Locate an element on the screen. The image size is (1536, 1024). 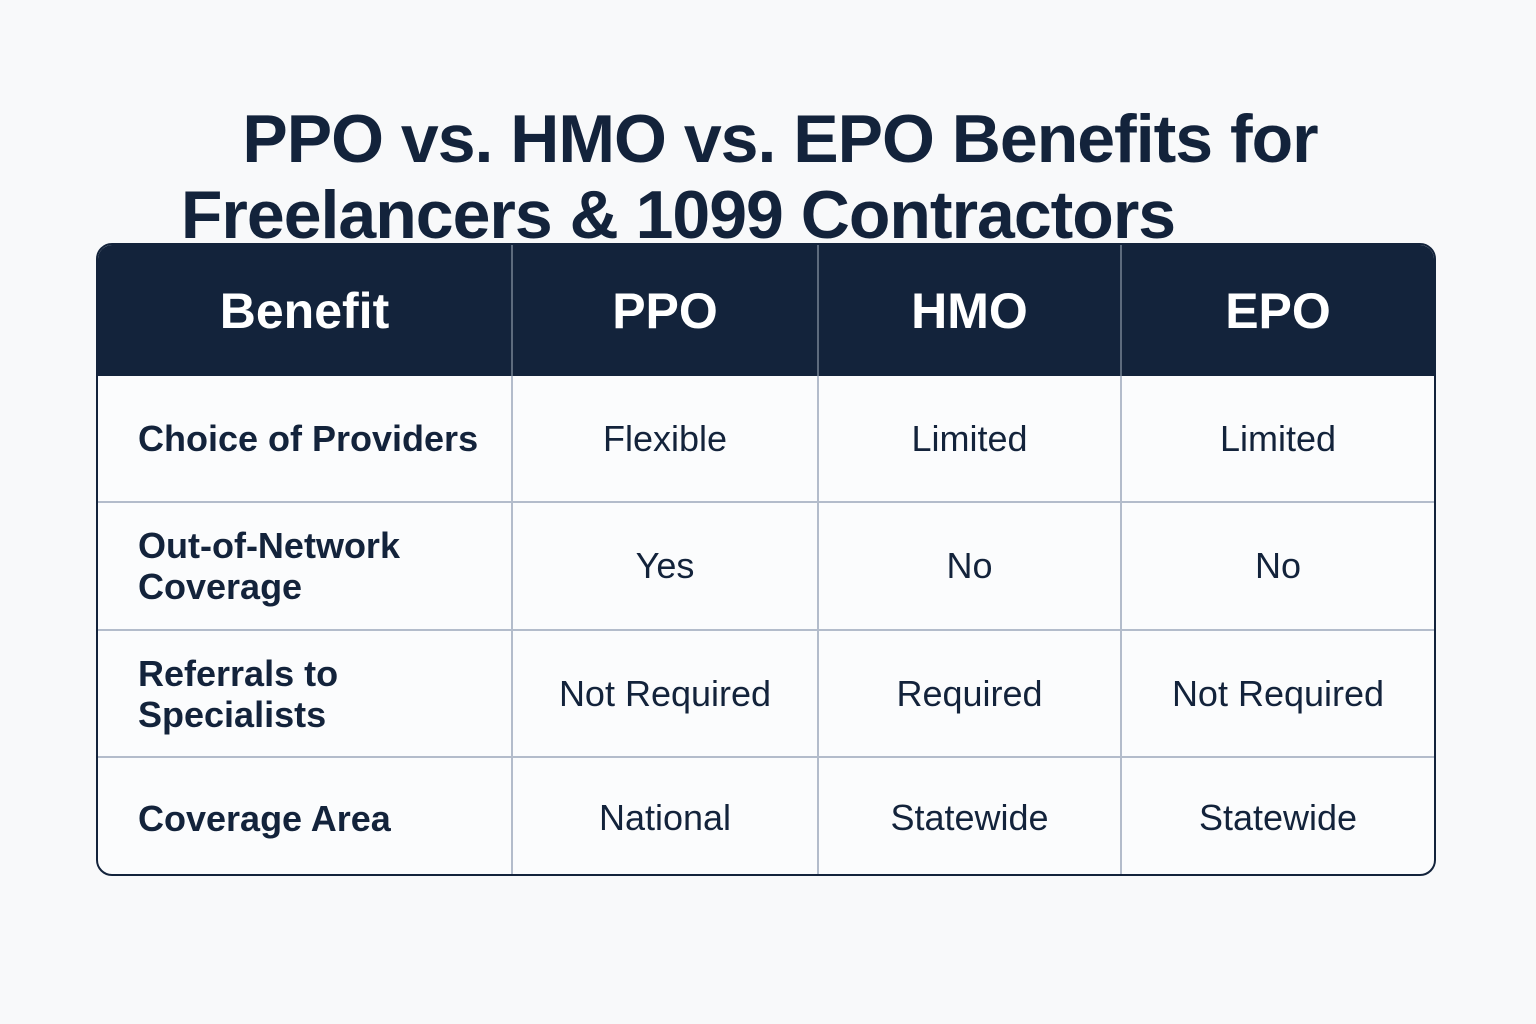
title-line-2: Freelancers & 1099 Contractors is located at coordinates (678, 214).